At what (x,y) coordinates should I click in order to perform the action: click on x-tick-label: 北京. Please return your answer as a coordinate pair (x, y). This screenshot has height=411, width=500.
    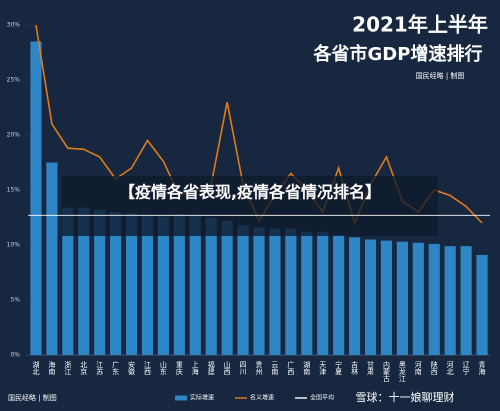
    Looking at the image, I should click on (84, 368).